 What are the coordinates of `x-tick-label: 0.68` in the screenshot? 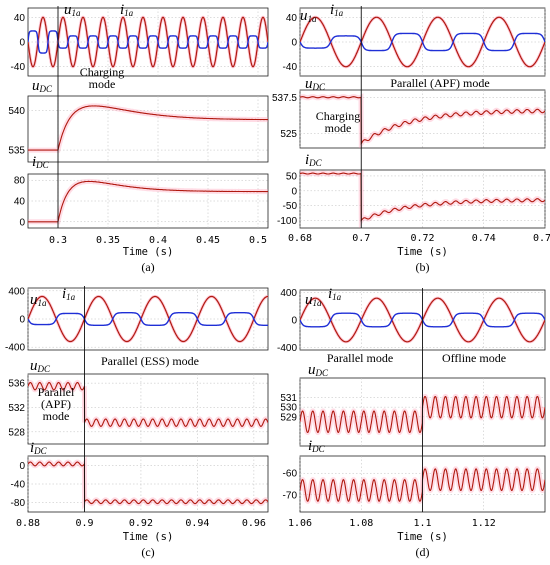 It's located at (300, 238).